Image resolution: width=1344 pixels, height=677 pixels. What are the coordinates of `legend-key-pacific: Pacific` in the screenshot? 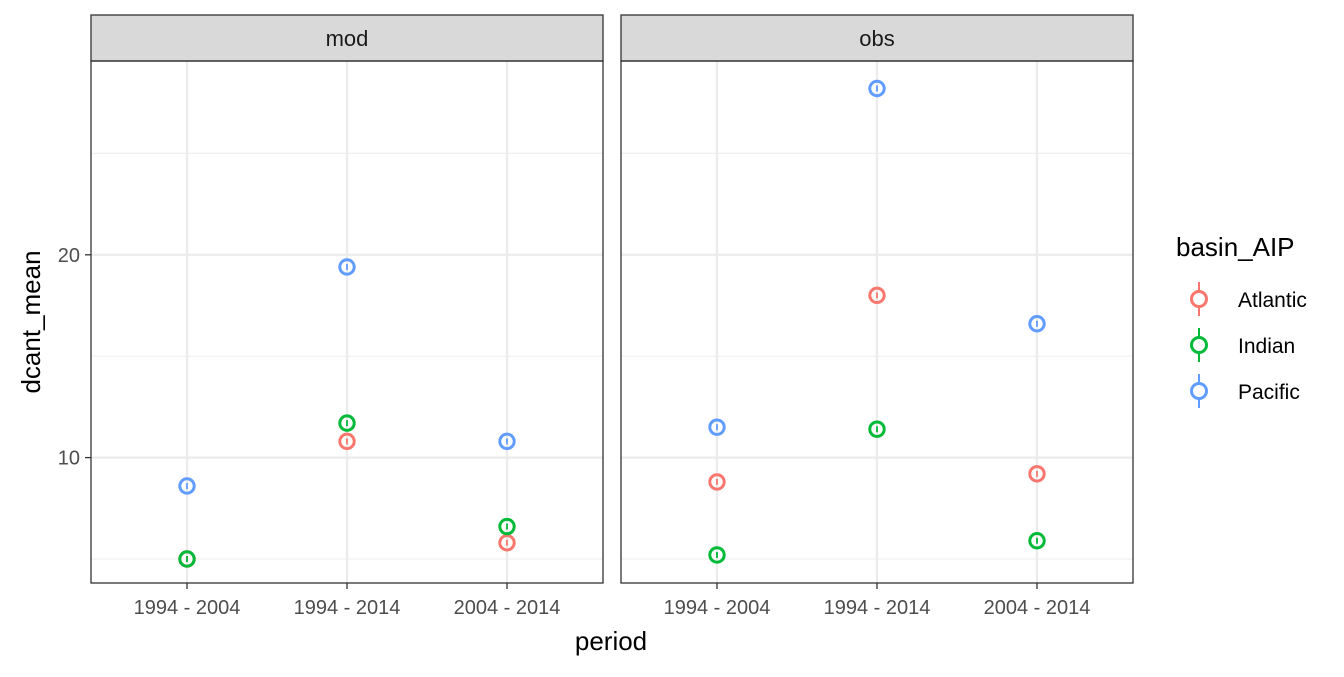 It's located at (1245, 391).